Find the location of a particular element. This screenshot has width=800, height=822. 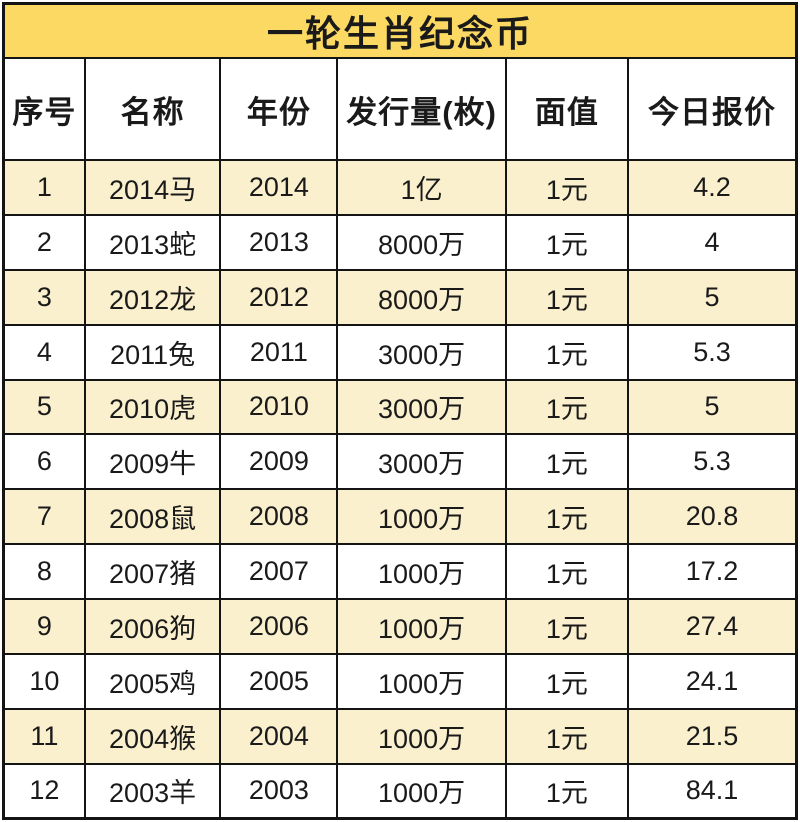

title-row: 一轮生肖纪念币 is located at coordinates (400, 30).